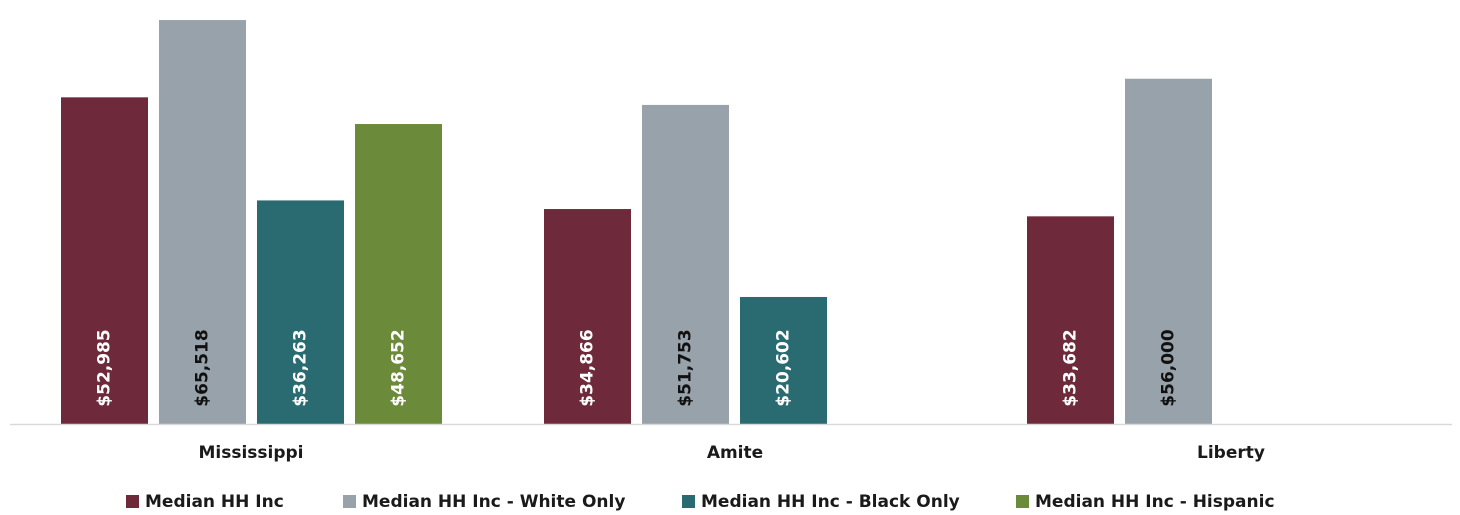  I want to click on bar-mississippi-median-hh-inc, so click(104, 260).